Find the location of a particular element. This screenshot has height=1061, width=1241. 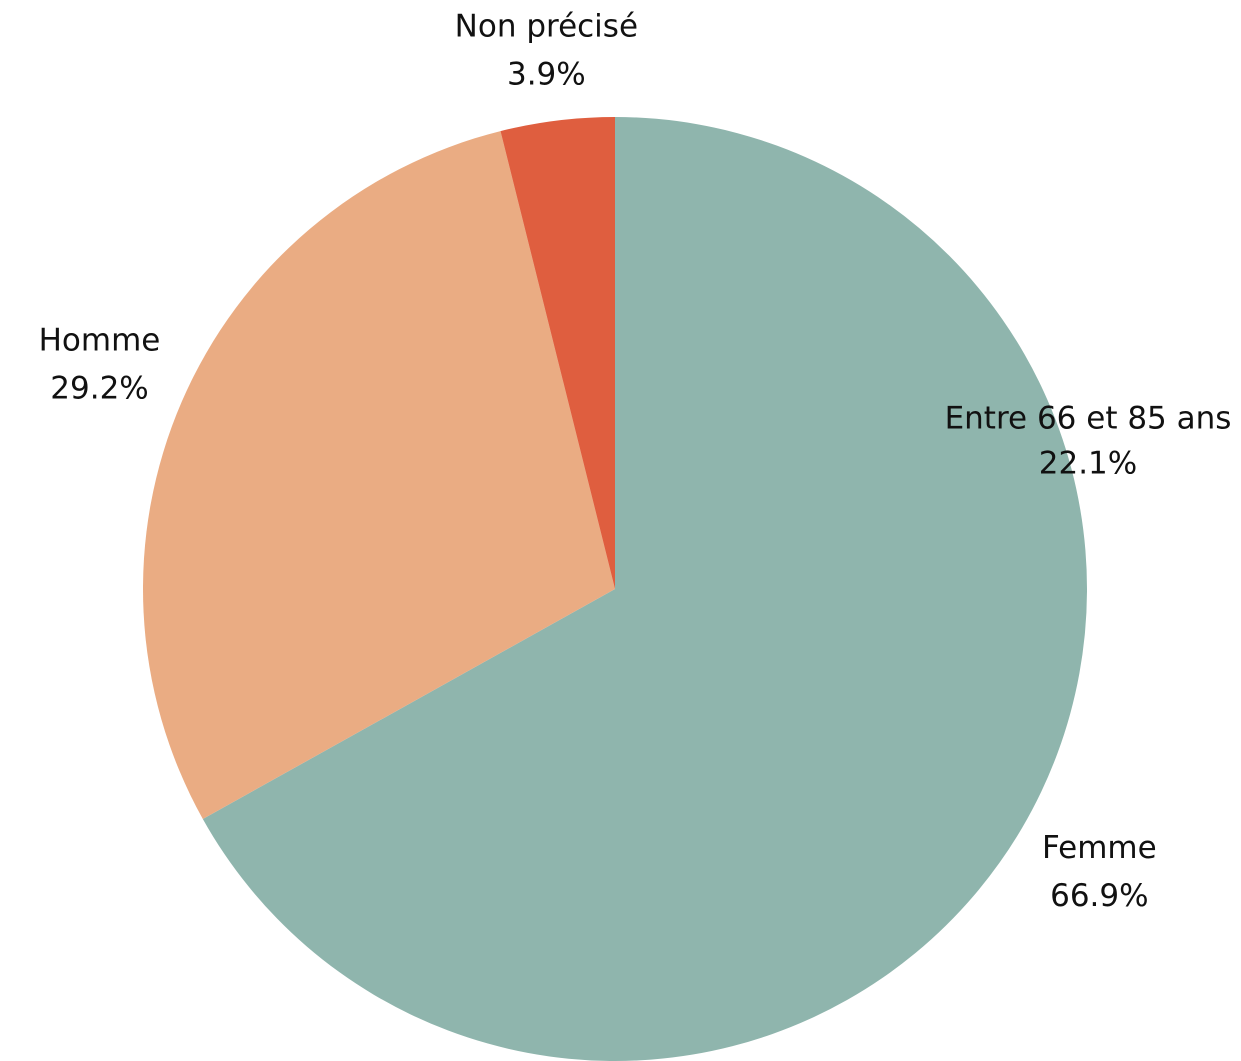

slice-value: 29.2% is located at coordinates (99, 388).